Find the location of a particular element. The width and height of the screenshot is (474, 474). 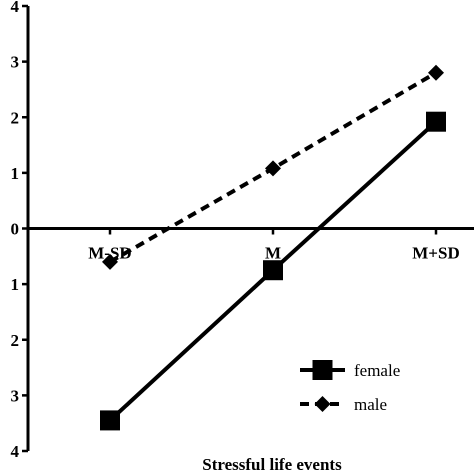

x-axis-categories: M-SD M M+SD is located at coordinates (274, 245).